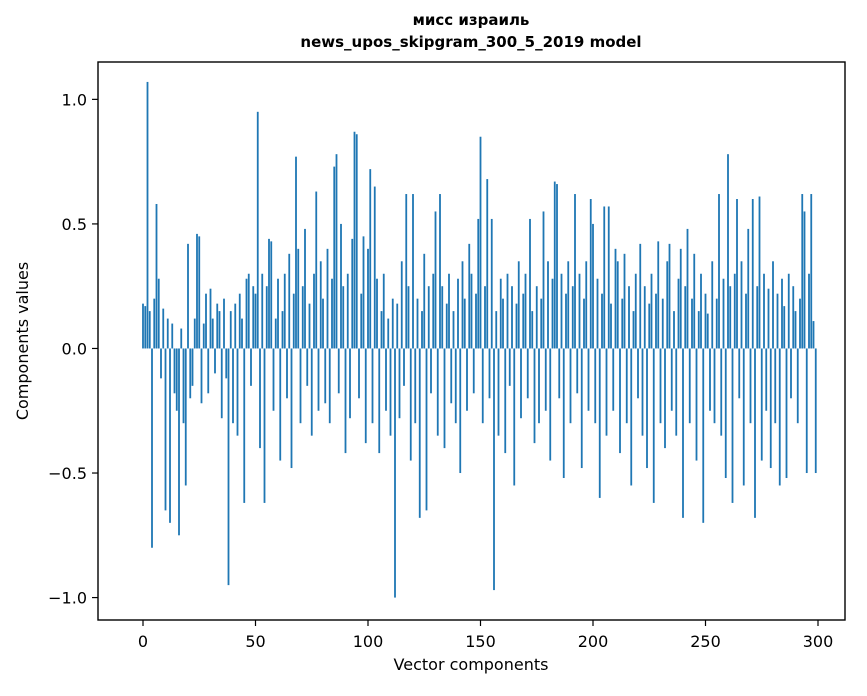 The height and width of the screenshot is (696, 867). I want to click on x-tick-label: 50, so click(255, 641).